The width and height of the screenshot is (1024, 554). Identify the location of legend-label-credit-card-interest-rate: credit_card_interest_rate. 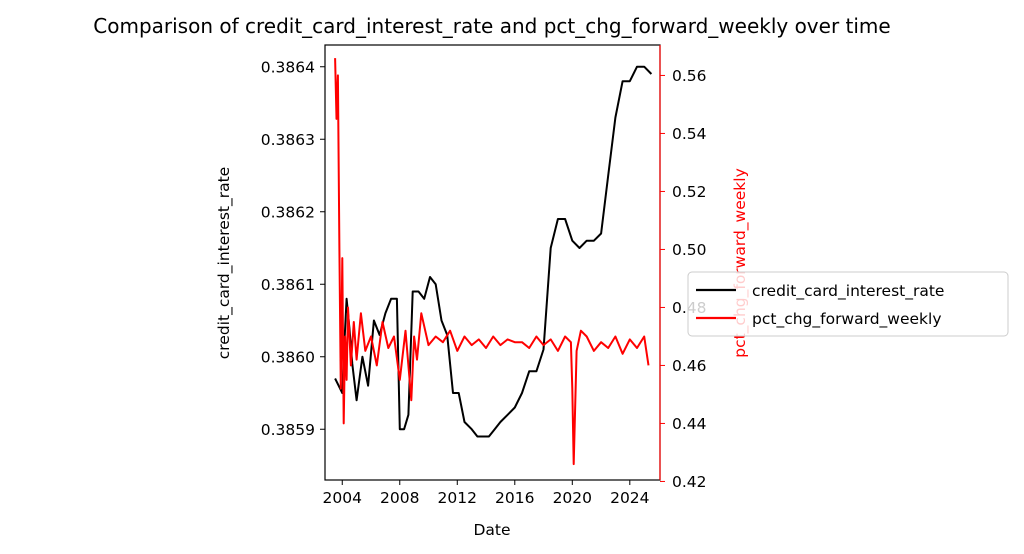
(848, 291).